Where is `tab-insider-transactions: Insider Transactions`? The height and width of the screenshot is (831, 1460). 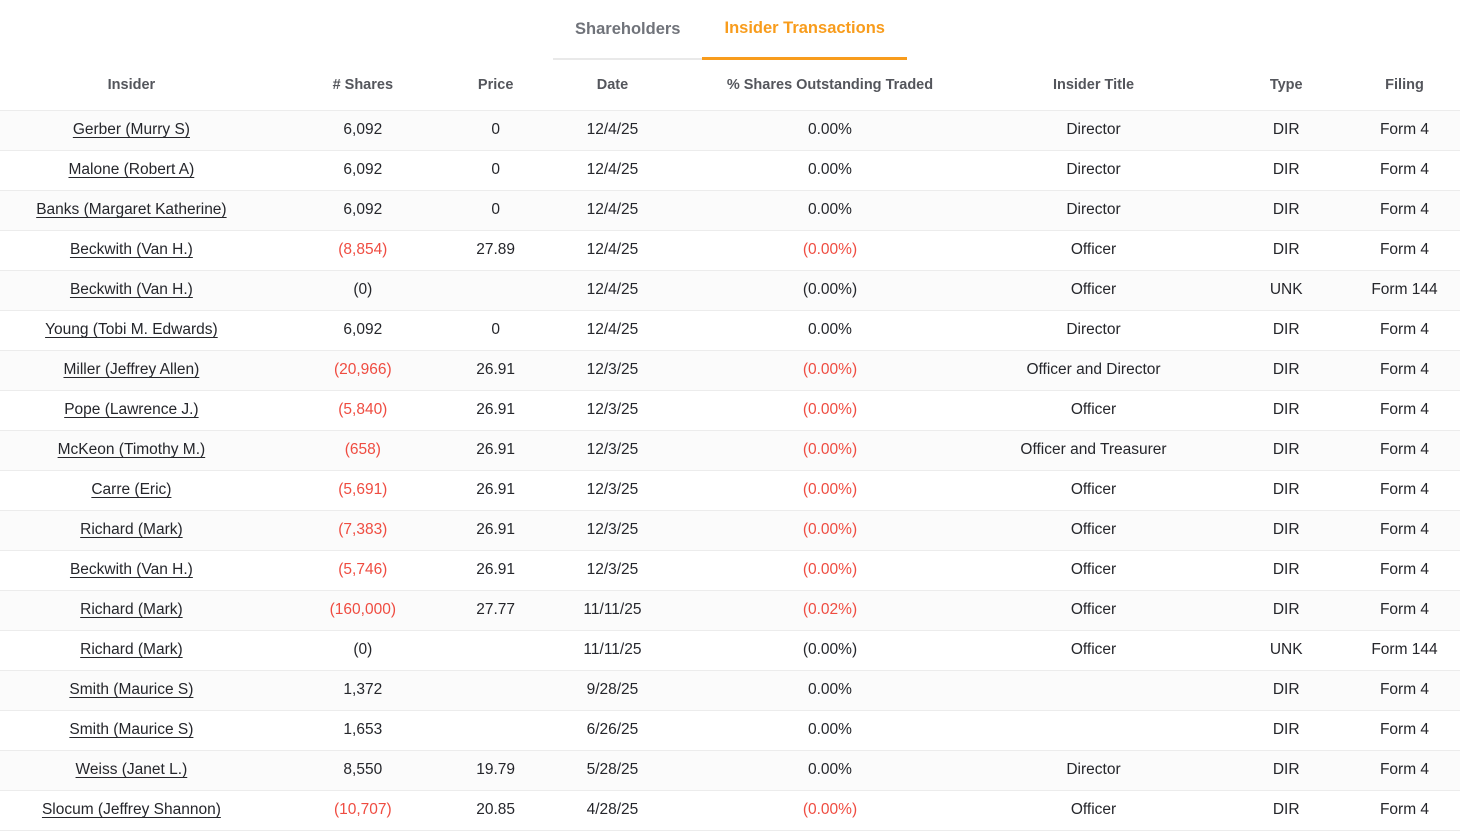
tab-insider-transactions: Insider Transactions is located at coordinates (804, 30).